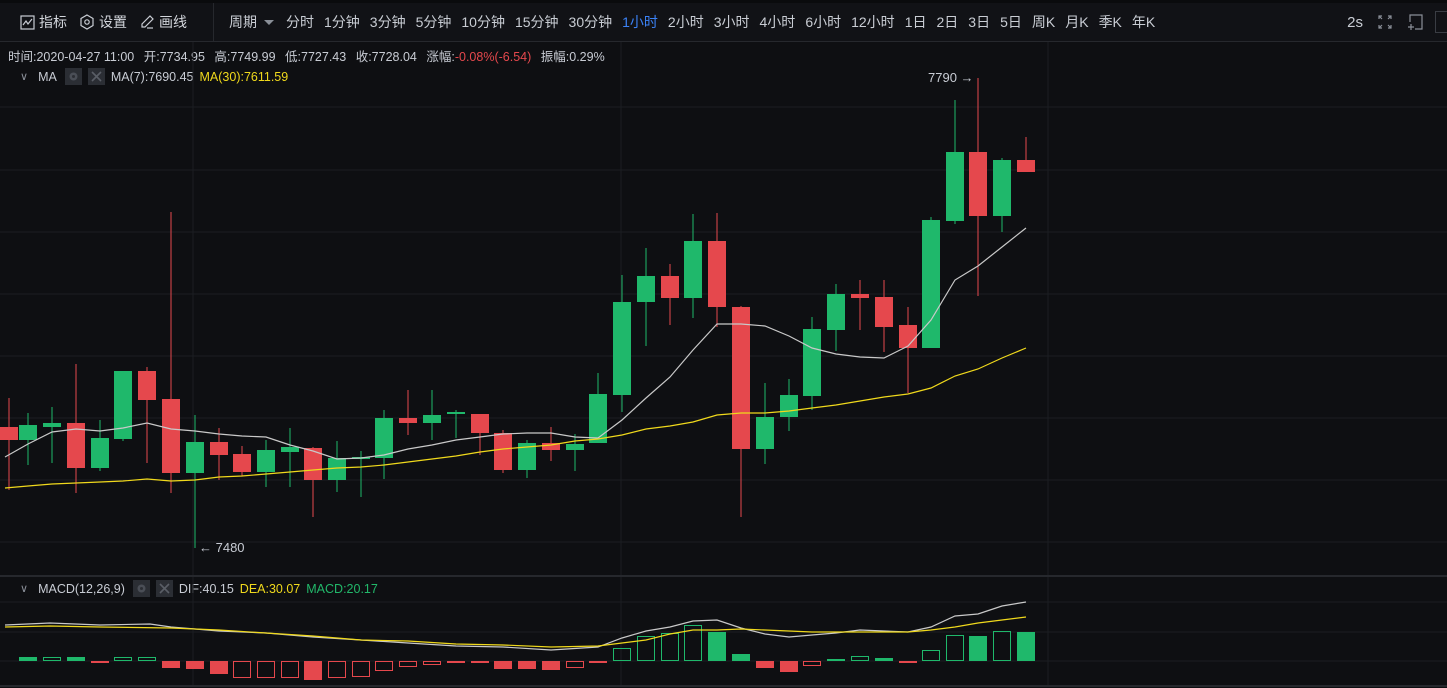 This screenshot has height=688, width=1447. Describe the element at coordinates (731, 22) in the screenshot. I see `period-3h: 3小时` at that location.